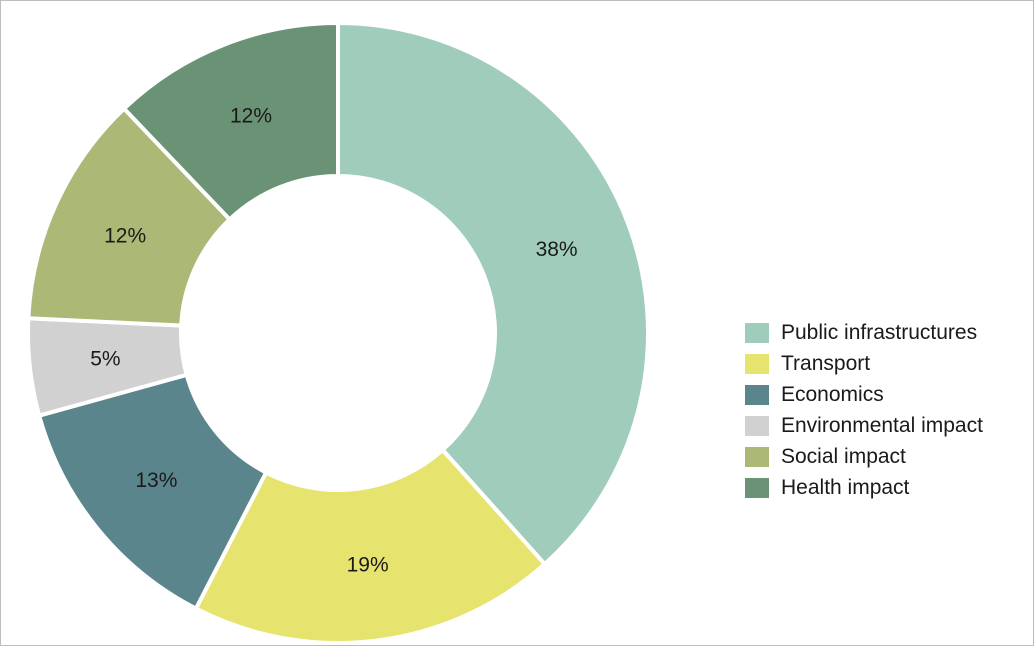 The image size is (1036, 648). I want to click on legend-item: Health impact, so click(890, 487).